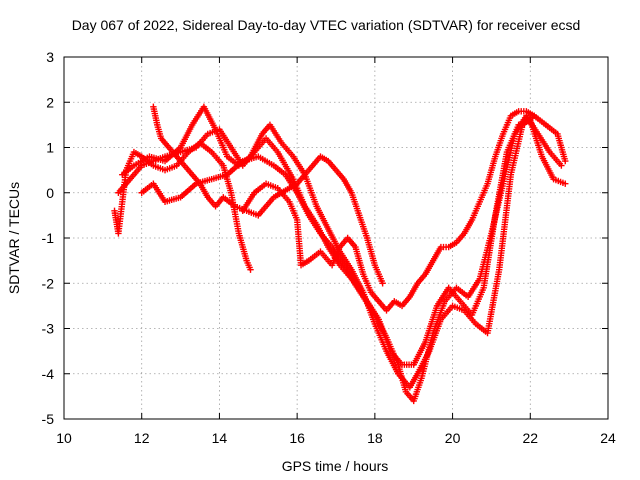 The width and height of the screenshot is (640, 480). Describe the element at coordinates (220, 438) in the screenshot. I see `x-tick-label: 14` at that location.